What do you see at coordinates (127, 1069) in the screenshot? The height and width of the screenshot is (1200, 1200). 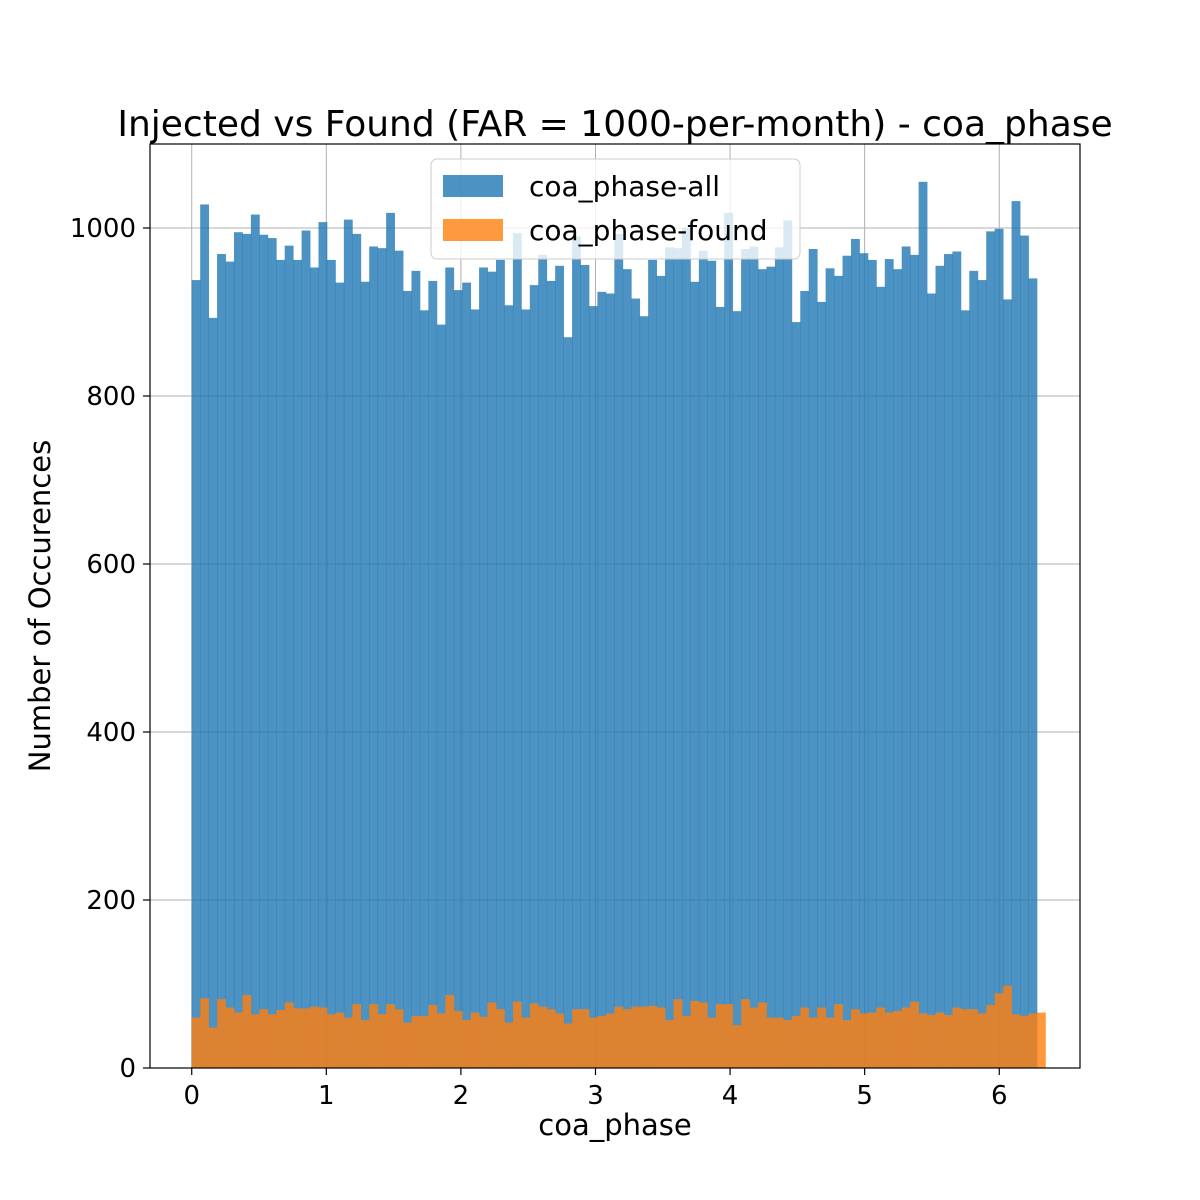 I see `y-tick-label: 0` at bounding box center [127, 1069].